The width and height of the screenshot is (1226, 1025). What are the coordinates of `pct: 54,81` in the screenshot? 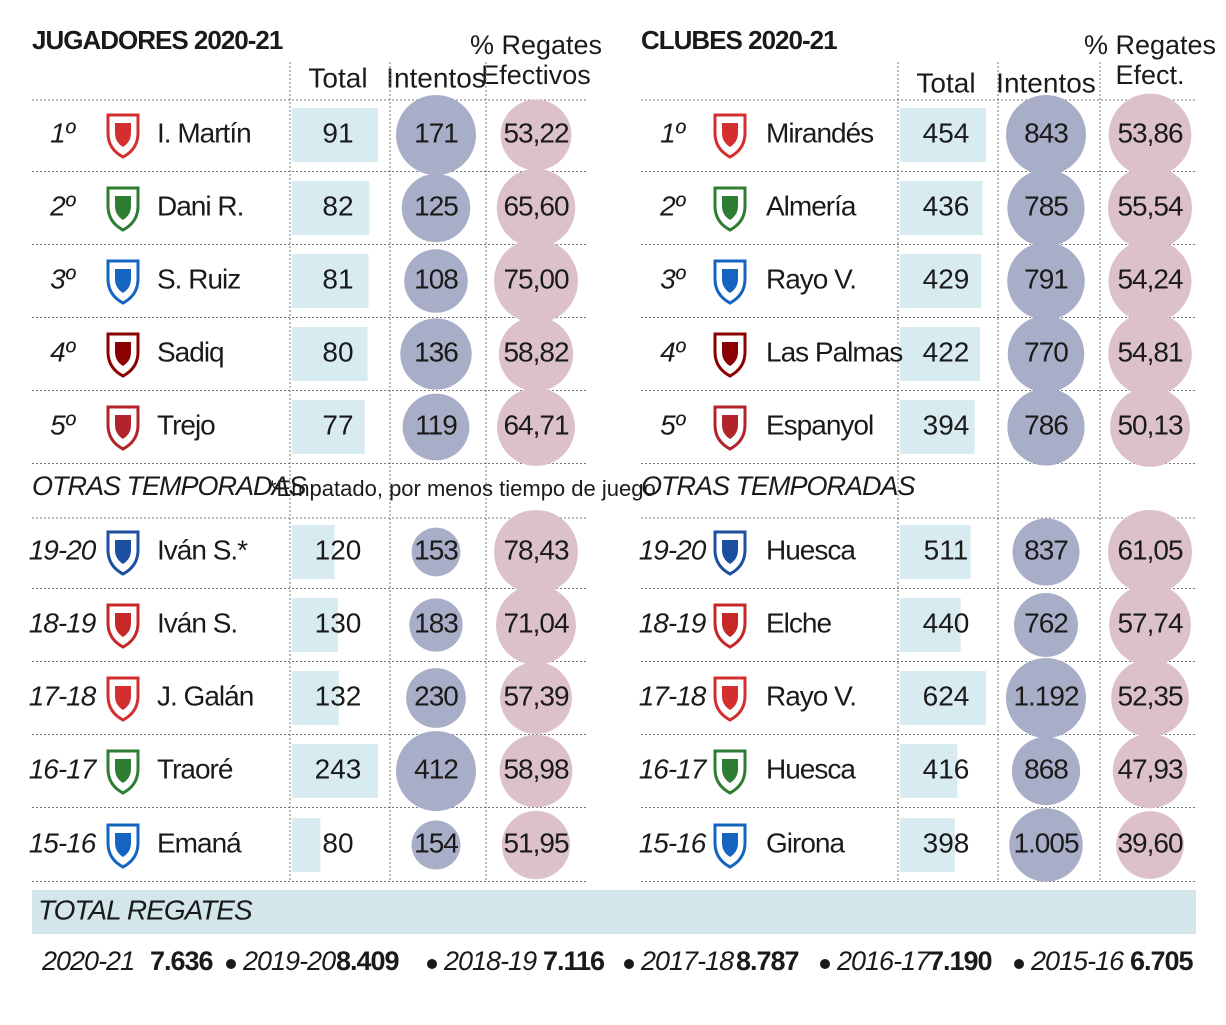 It's located at (1149, 351).